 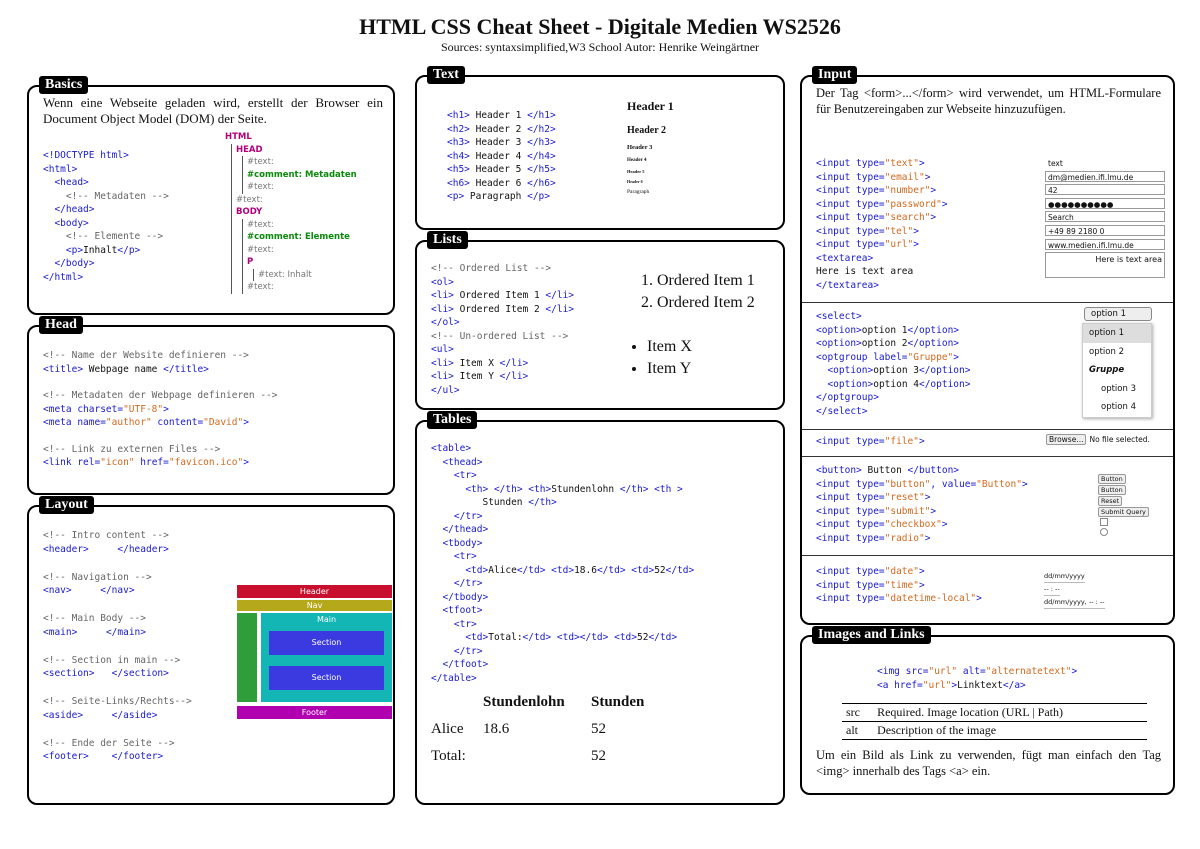 I want to click on code-line: </ol>, so click(x=502, y=323).